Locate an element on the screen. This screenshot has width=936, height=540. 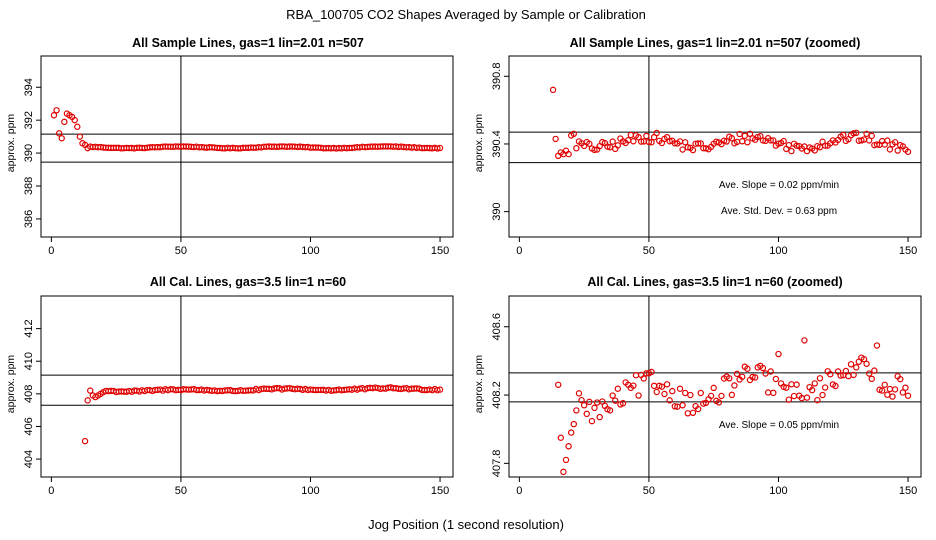
y-tick-label: 404 is located at coordinates (29, 459).